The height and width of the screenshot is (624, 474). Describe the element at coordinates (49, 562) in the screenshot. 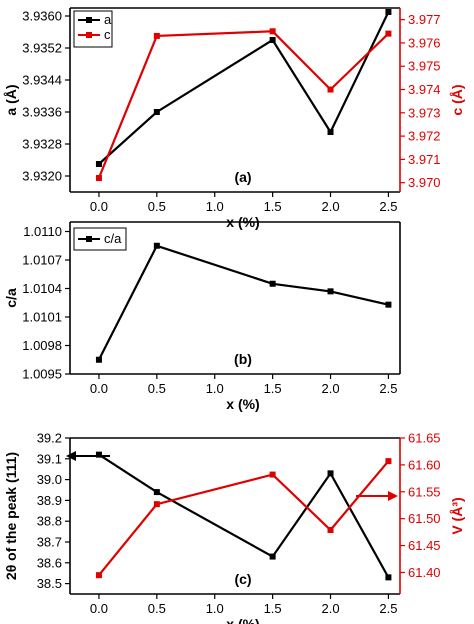

I see `left-tick-label: 38.6` at that location.